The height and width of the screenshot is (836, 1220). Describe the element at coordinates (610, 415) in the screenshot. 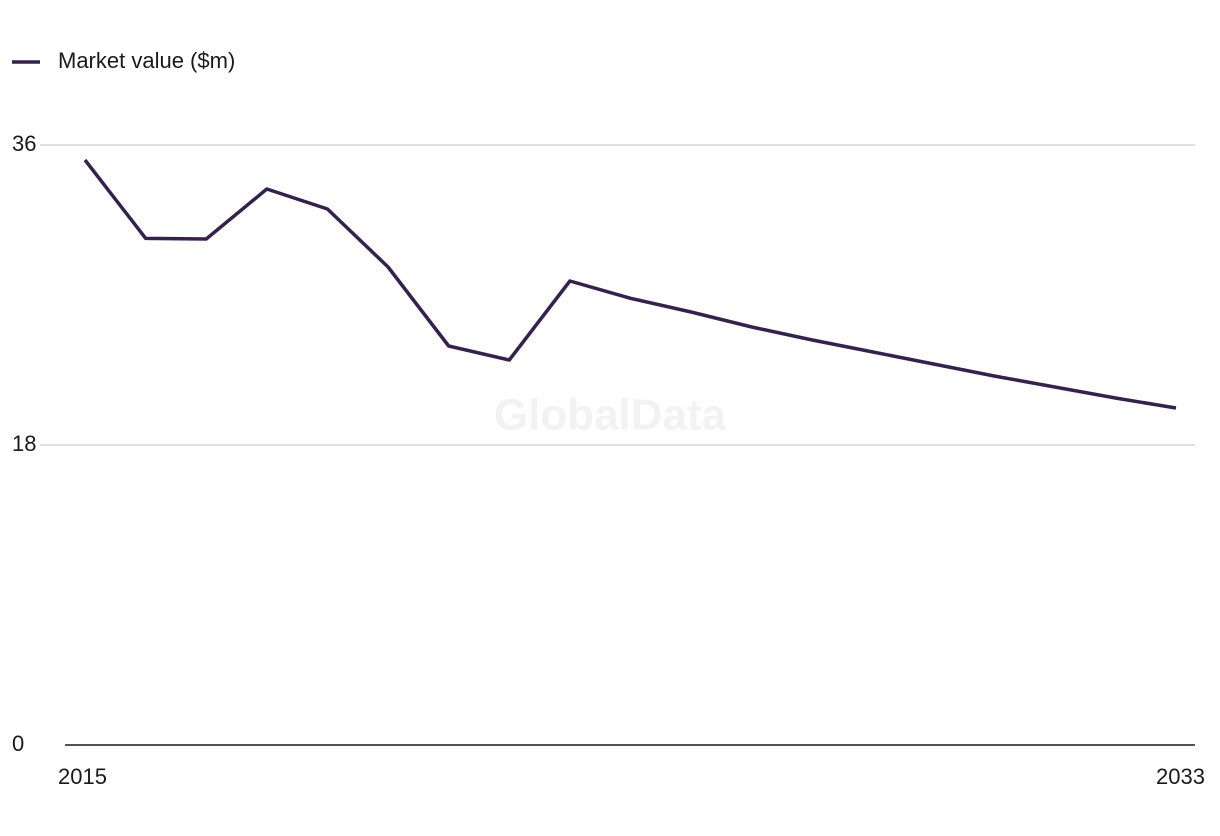

I see `watermark: GlobalData` at that location.